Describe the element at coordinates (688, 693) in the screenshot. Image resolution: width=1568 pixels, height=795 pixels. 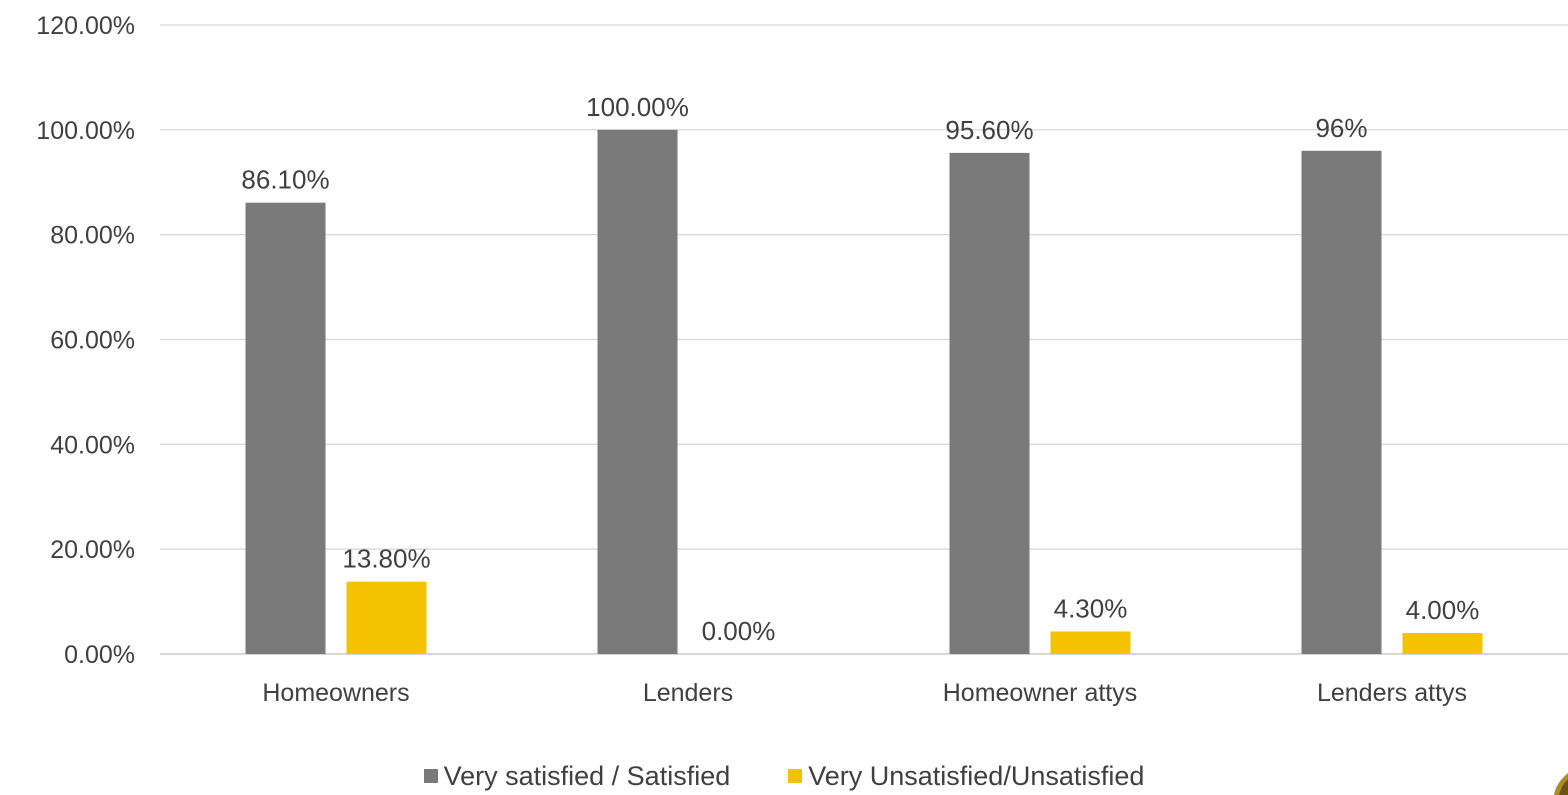
I see `x-category-label: Lenders` at that location.